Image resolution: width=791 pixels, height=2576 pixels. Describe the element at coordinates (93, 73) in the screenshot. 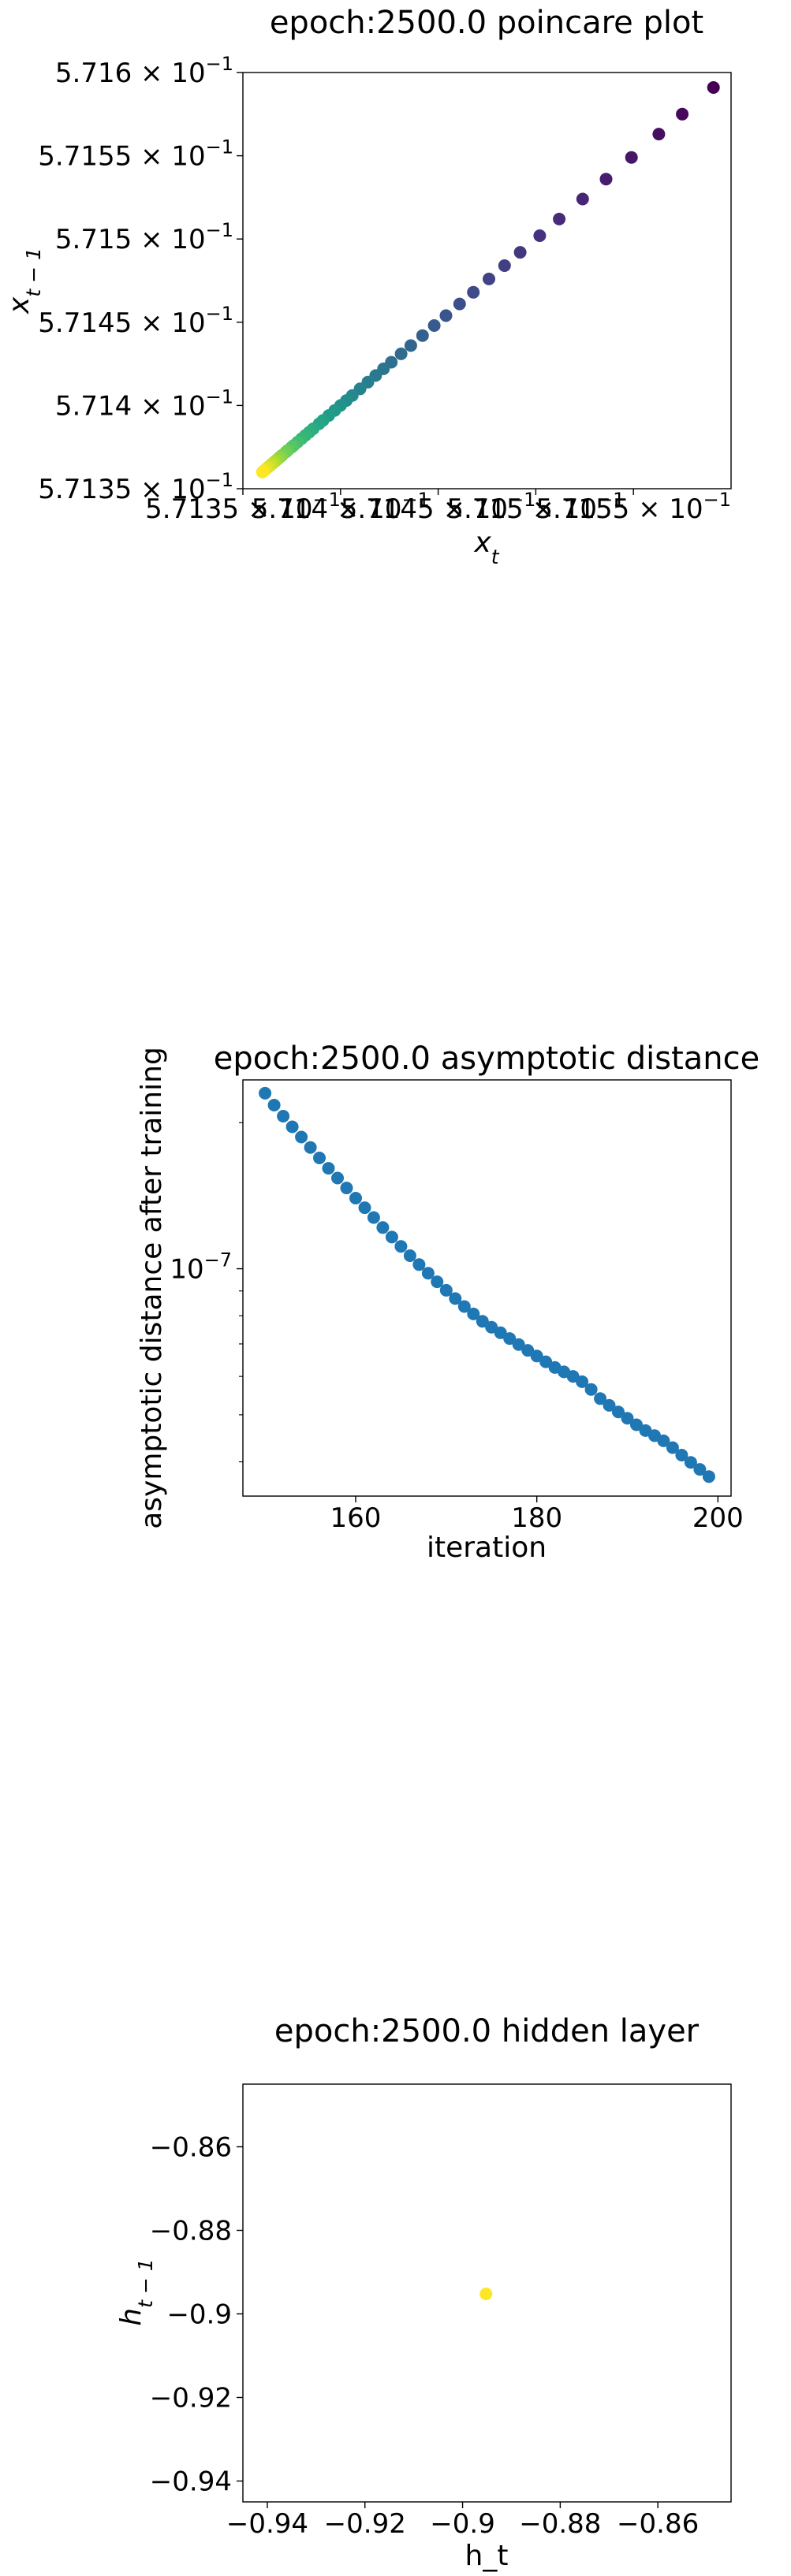

I see `poincare-y-tick-label-mantissa: 5.716` at that location.